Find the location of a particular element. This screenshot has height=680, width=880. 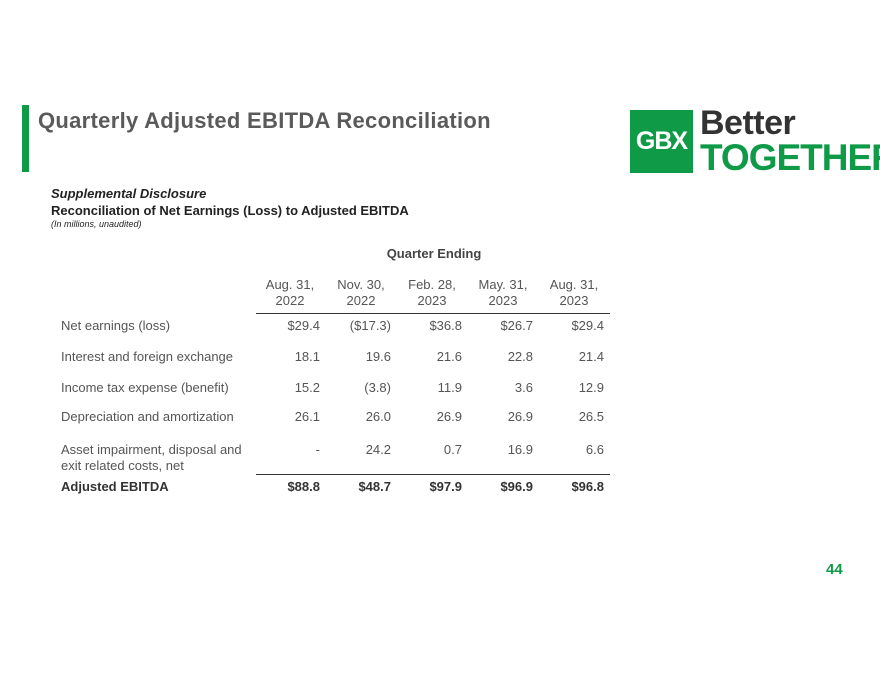

row-label-line1: Asset impairment, disposal and is located at coordinates (151, 449).